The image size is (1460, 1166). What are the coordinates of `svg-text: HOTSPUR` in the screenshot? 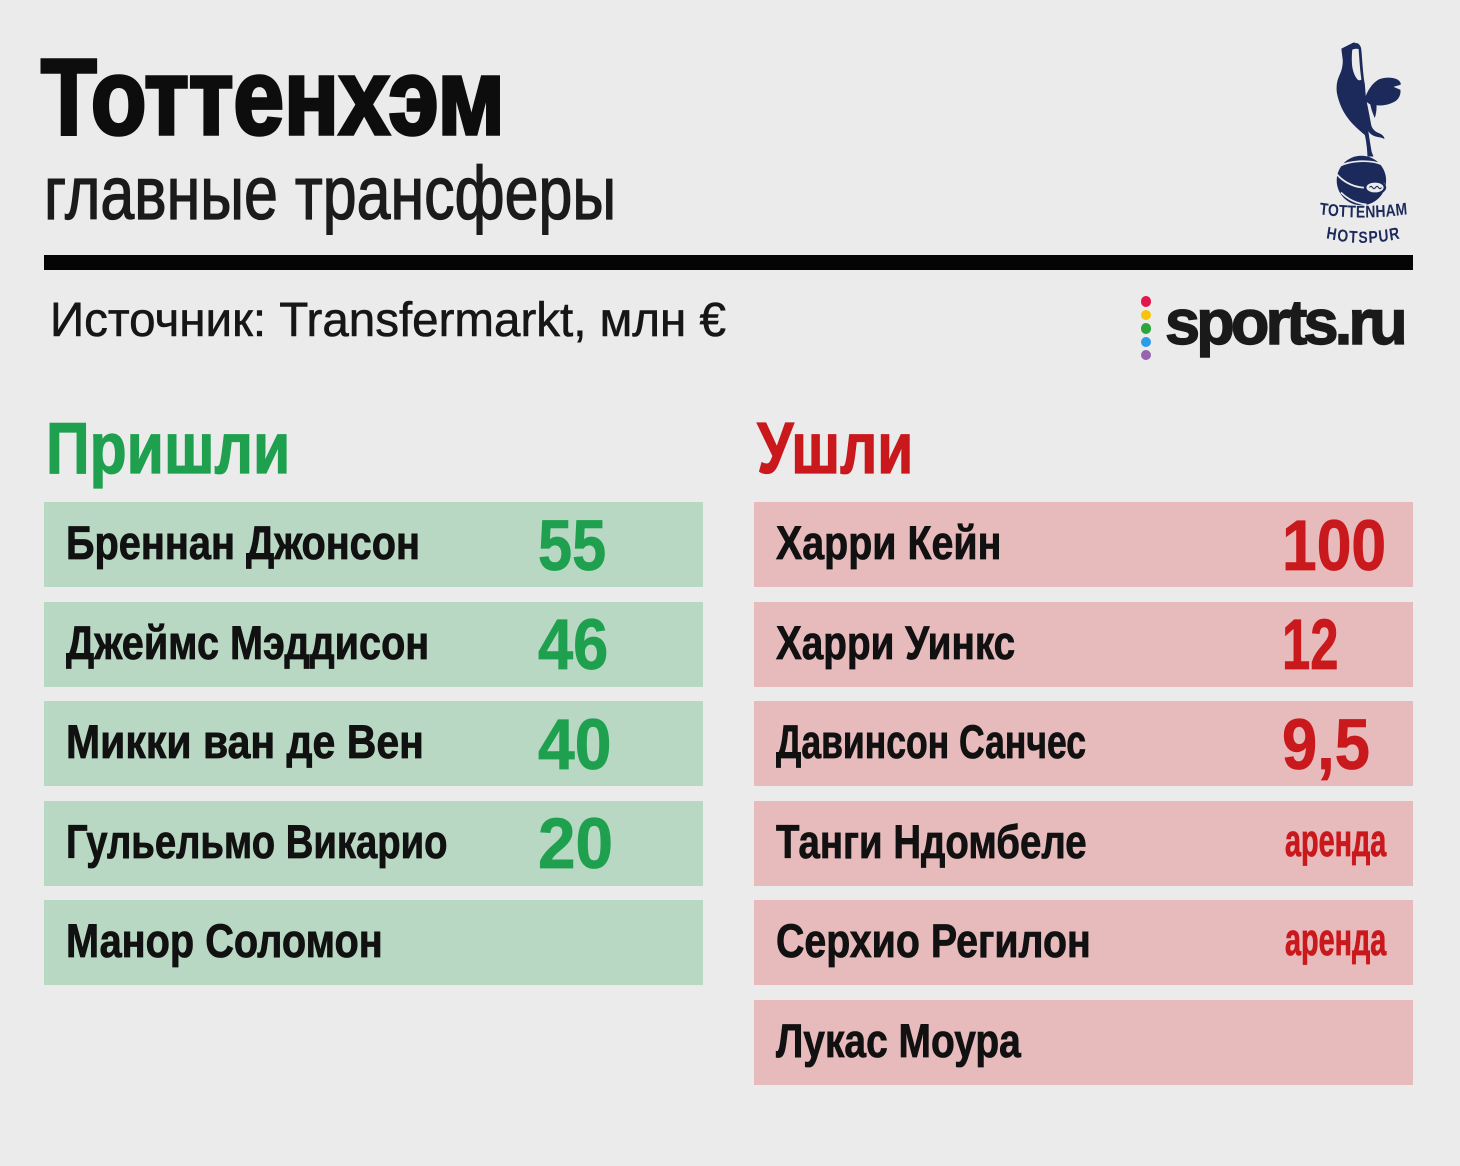 It's located at (1363, 235).